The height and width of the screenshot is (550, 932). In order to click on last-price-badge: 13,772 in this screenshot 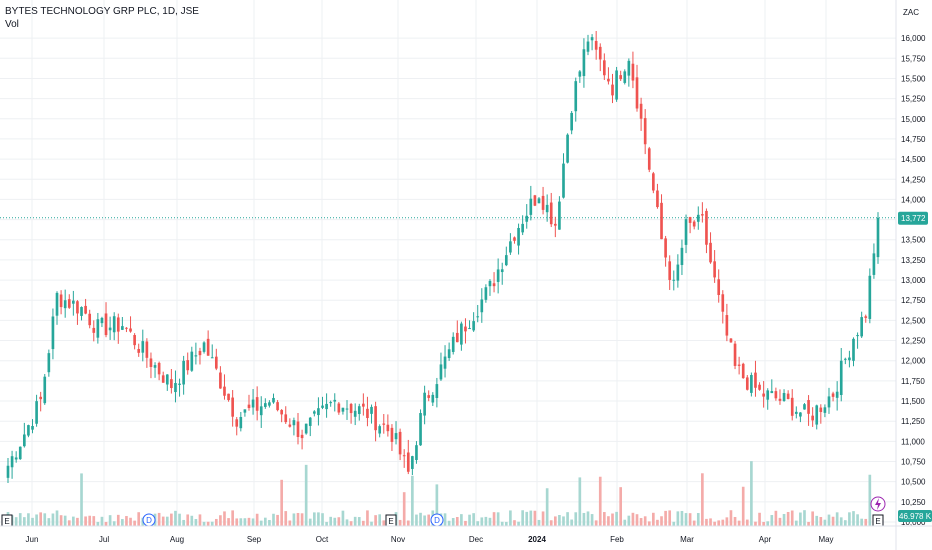, I will do `click(913, 218)`.